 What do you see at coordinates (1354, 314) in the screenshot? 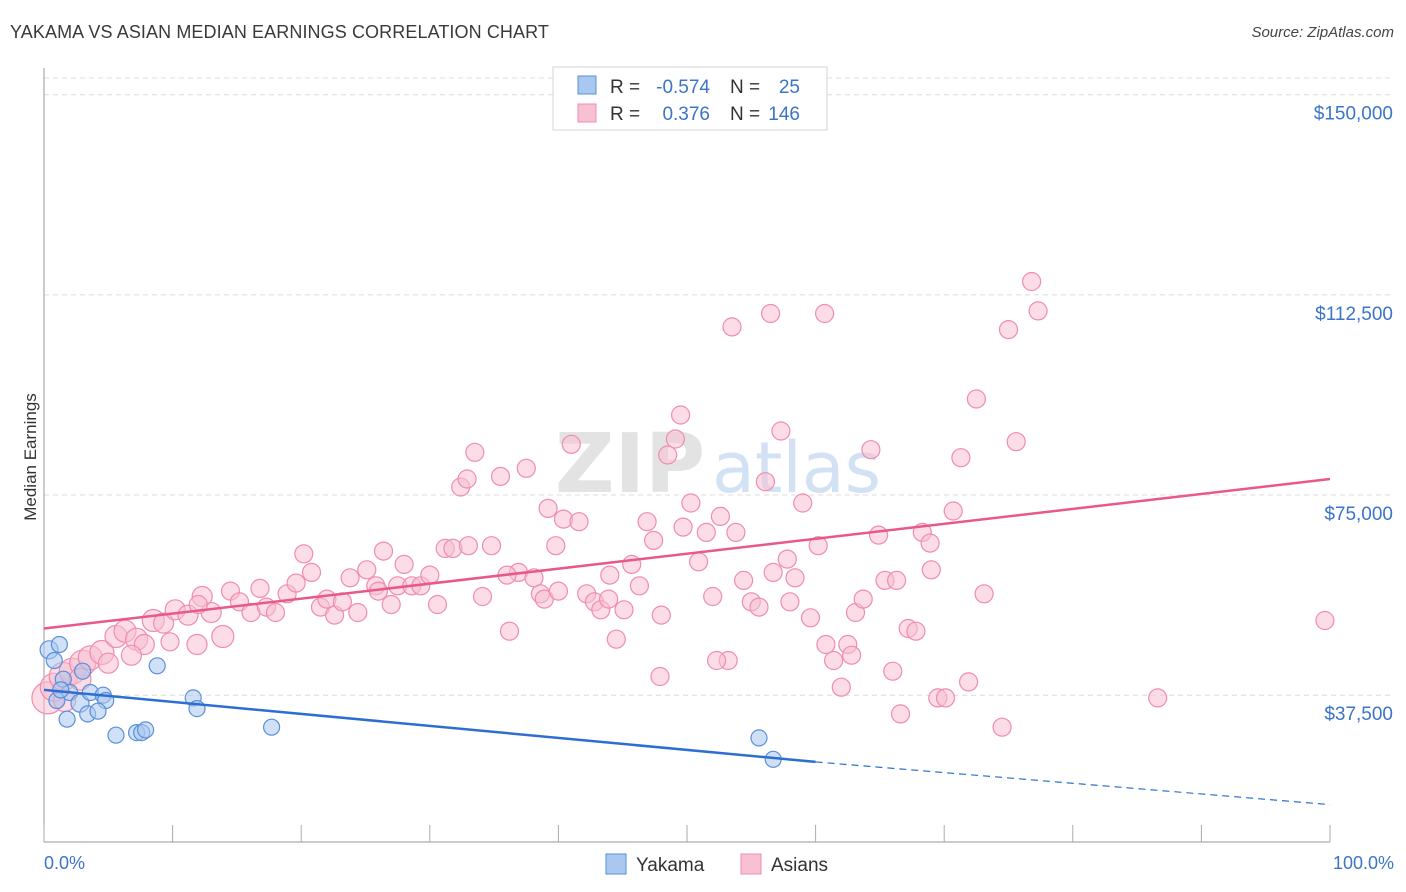
I see `y-tick-label-2: $112,500` at bounding box center [1354, 314].